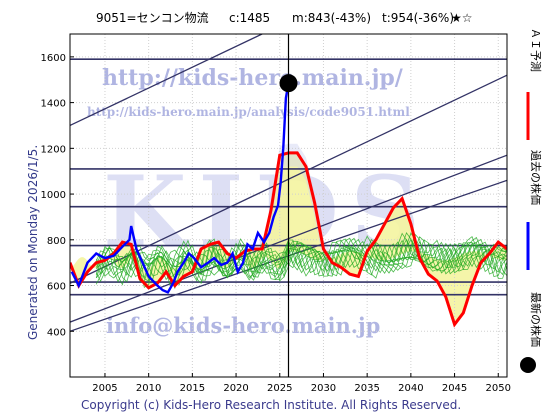  I want to click on generated-date-label: Generated on Monday 2026/1/5., so click(33, 242).